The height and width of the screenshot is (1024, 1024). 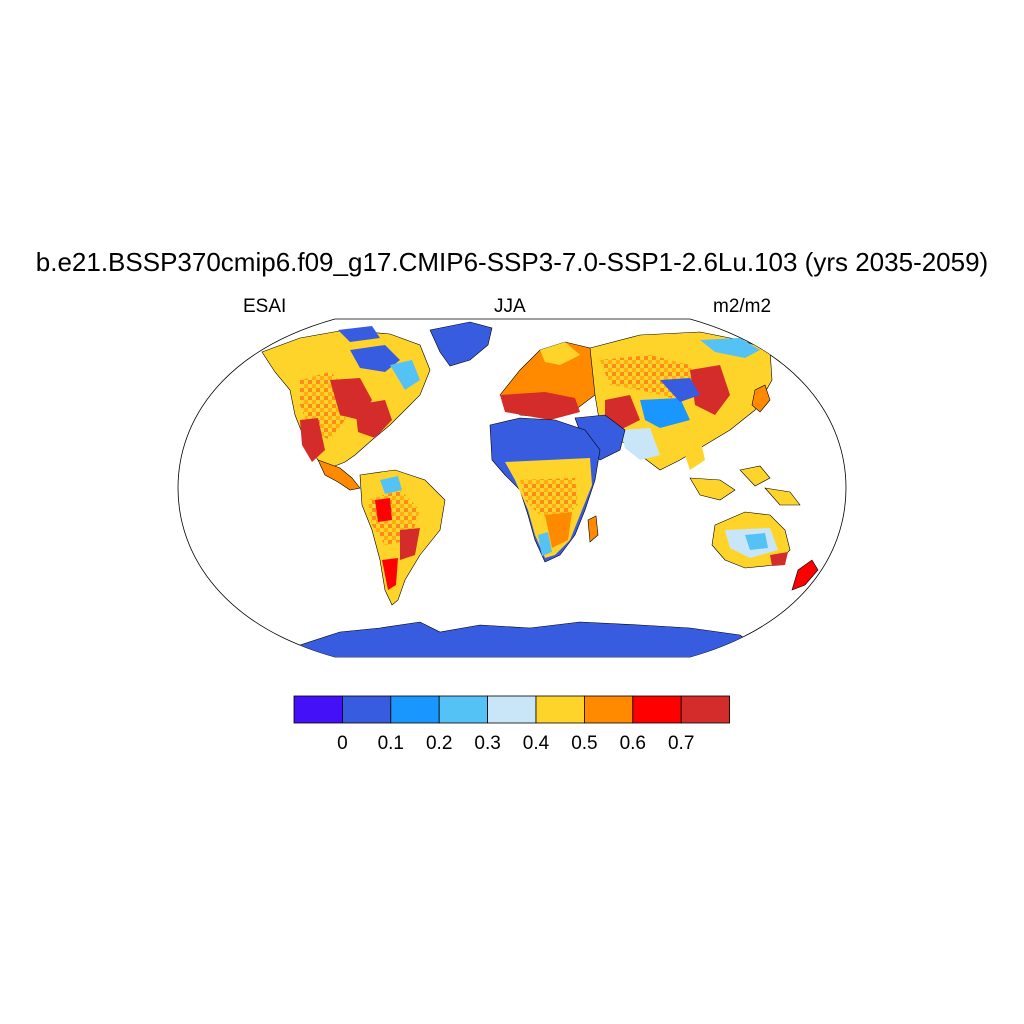 What do you see at coordinates (520, 639) in the screenshot?
I see `antarctica` at bounding box center [520, 639].